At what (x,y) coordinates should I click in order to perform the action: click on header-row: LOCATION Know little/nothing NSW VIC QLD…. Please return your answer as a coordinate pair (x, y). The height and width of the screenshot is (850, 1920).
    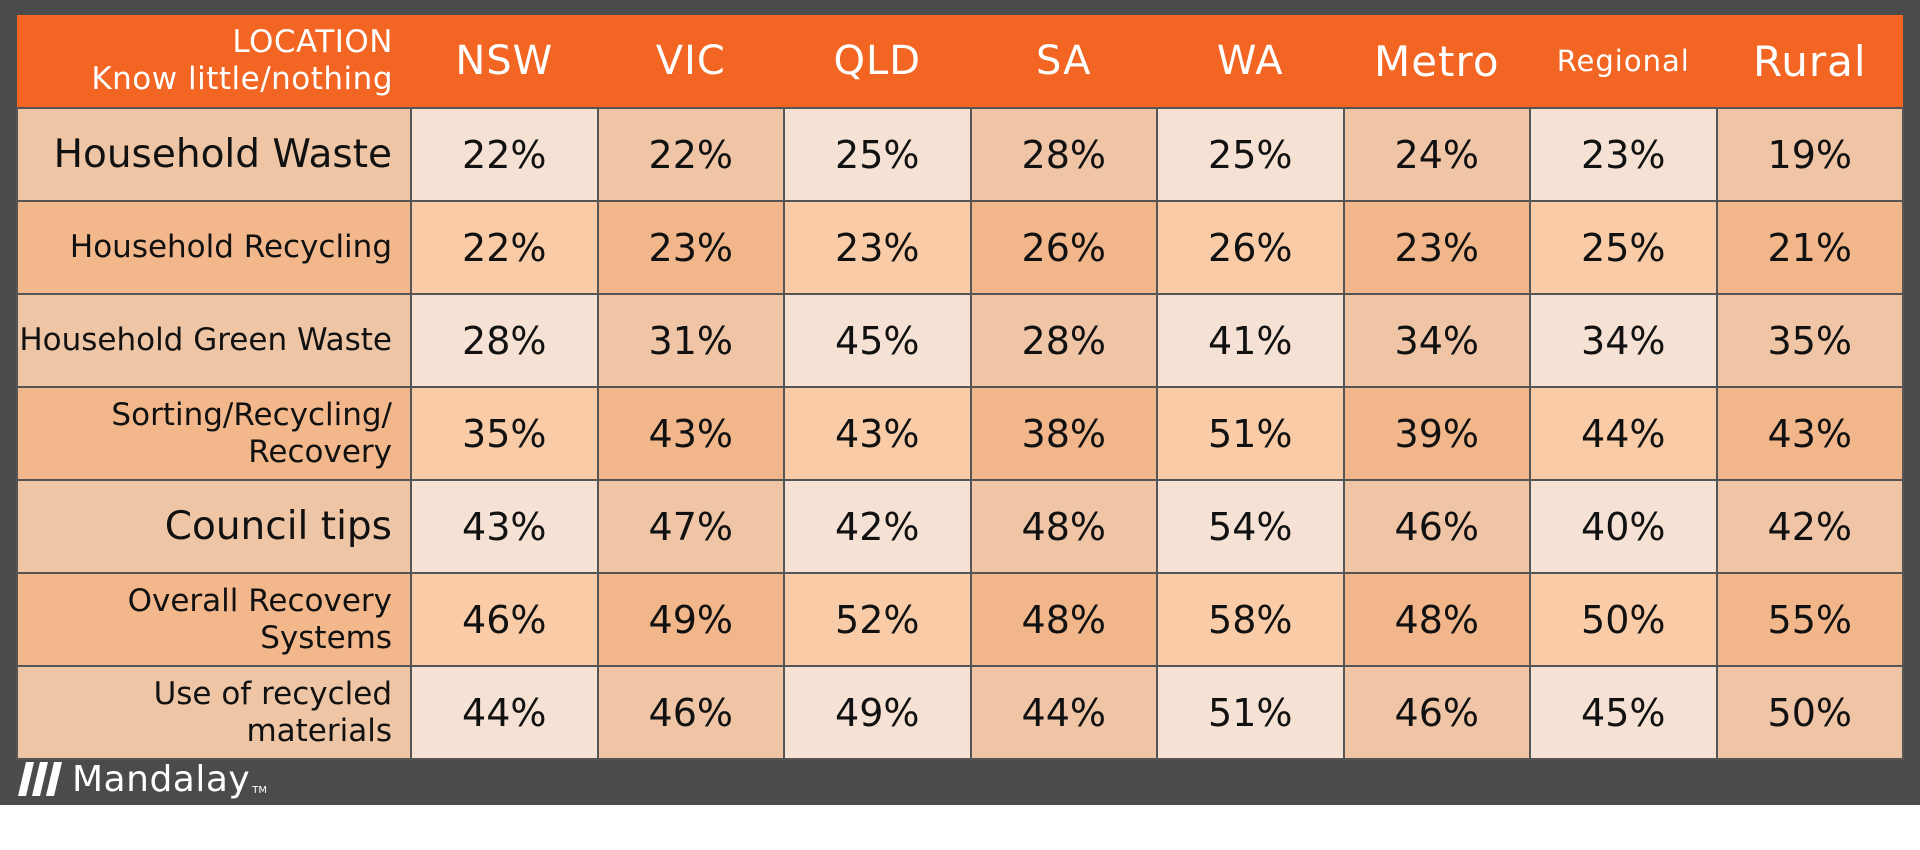
    Looking at the image, I should click on (960, 61).